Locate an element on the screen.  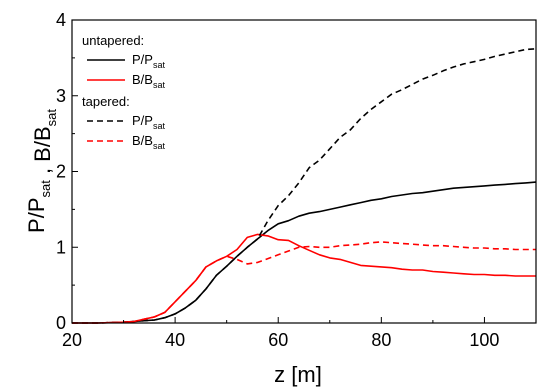
legend-label-1: B/Bsat is located at coordinates (148, 81).